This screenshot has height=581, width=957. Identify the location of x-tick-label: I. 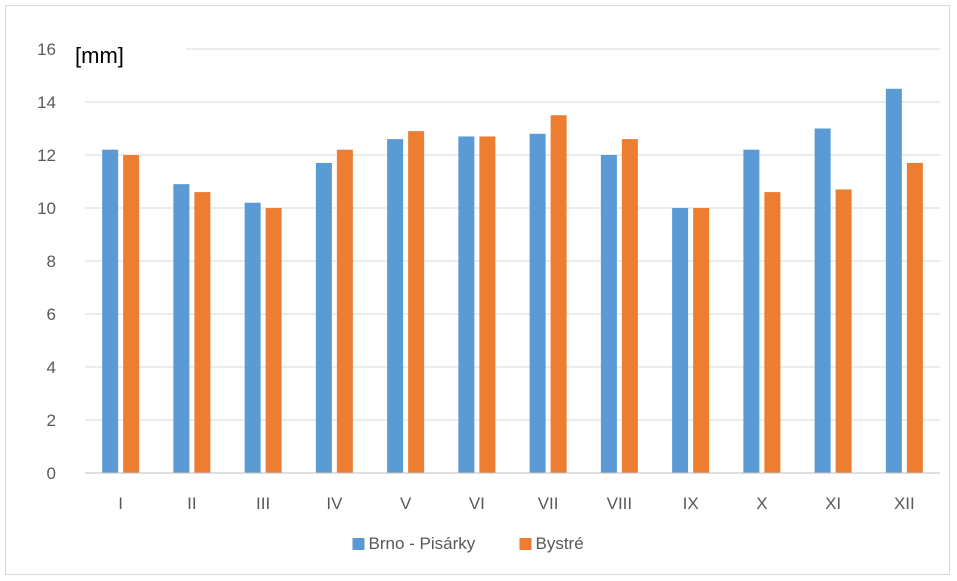
(120, 503).